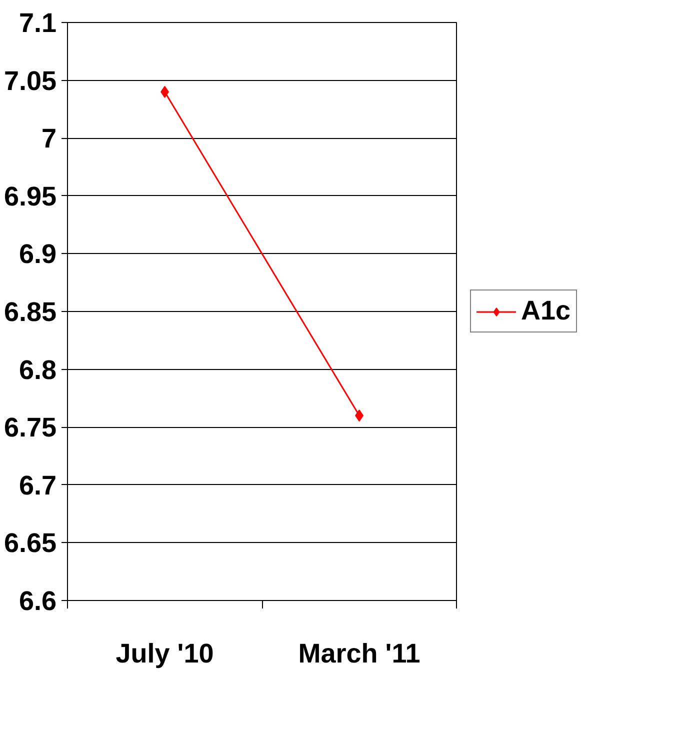  Describe the element at coordinates (37, 254) in the screenshot. I see `y-tick-label: 6.9` at that location.